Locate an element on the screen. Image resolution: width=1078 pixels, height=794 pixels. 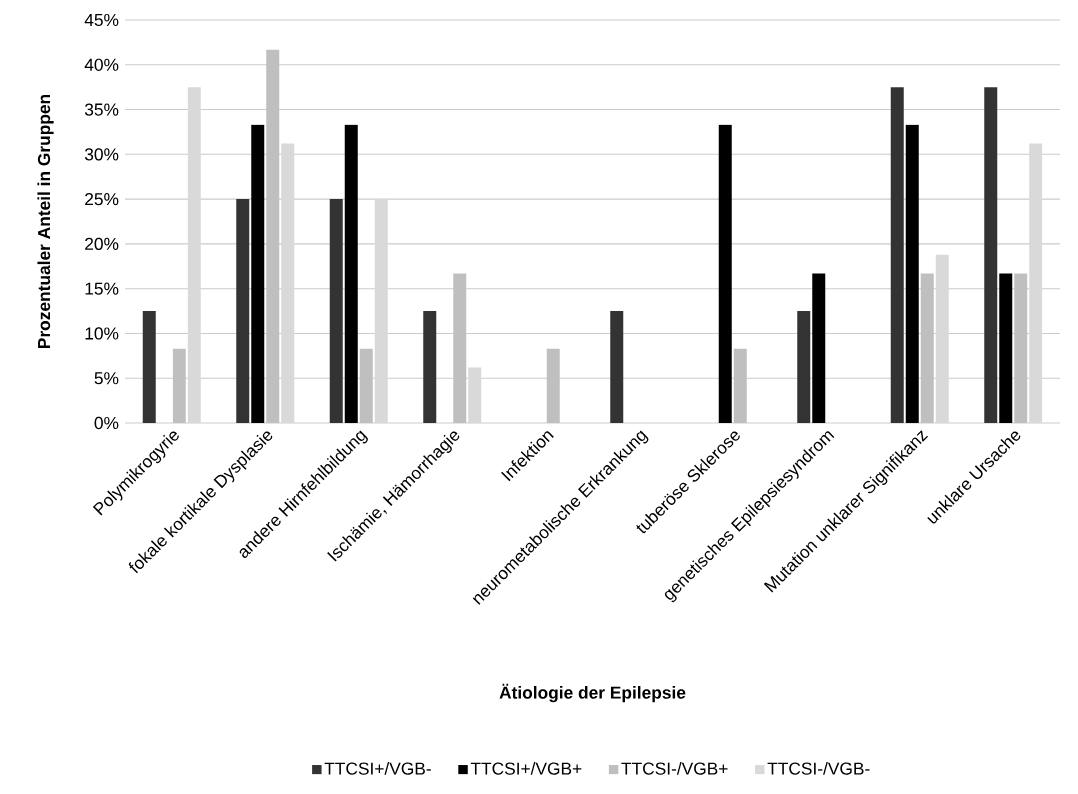
y-tick-label: 15% is located at coordinates (102, 288).